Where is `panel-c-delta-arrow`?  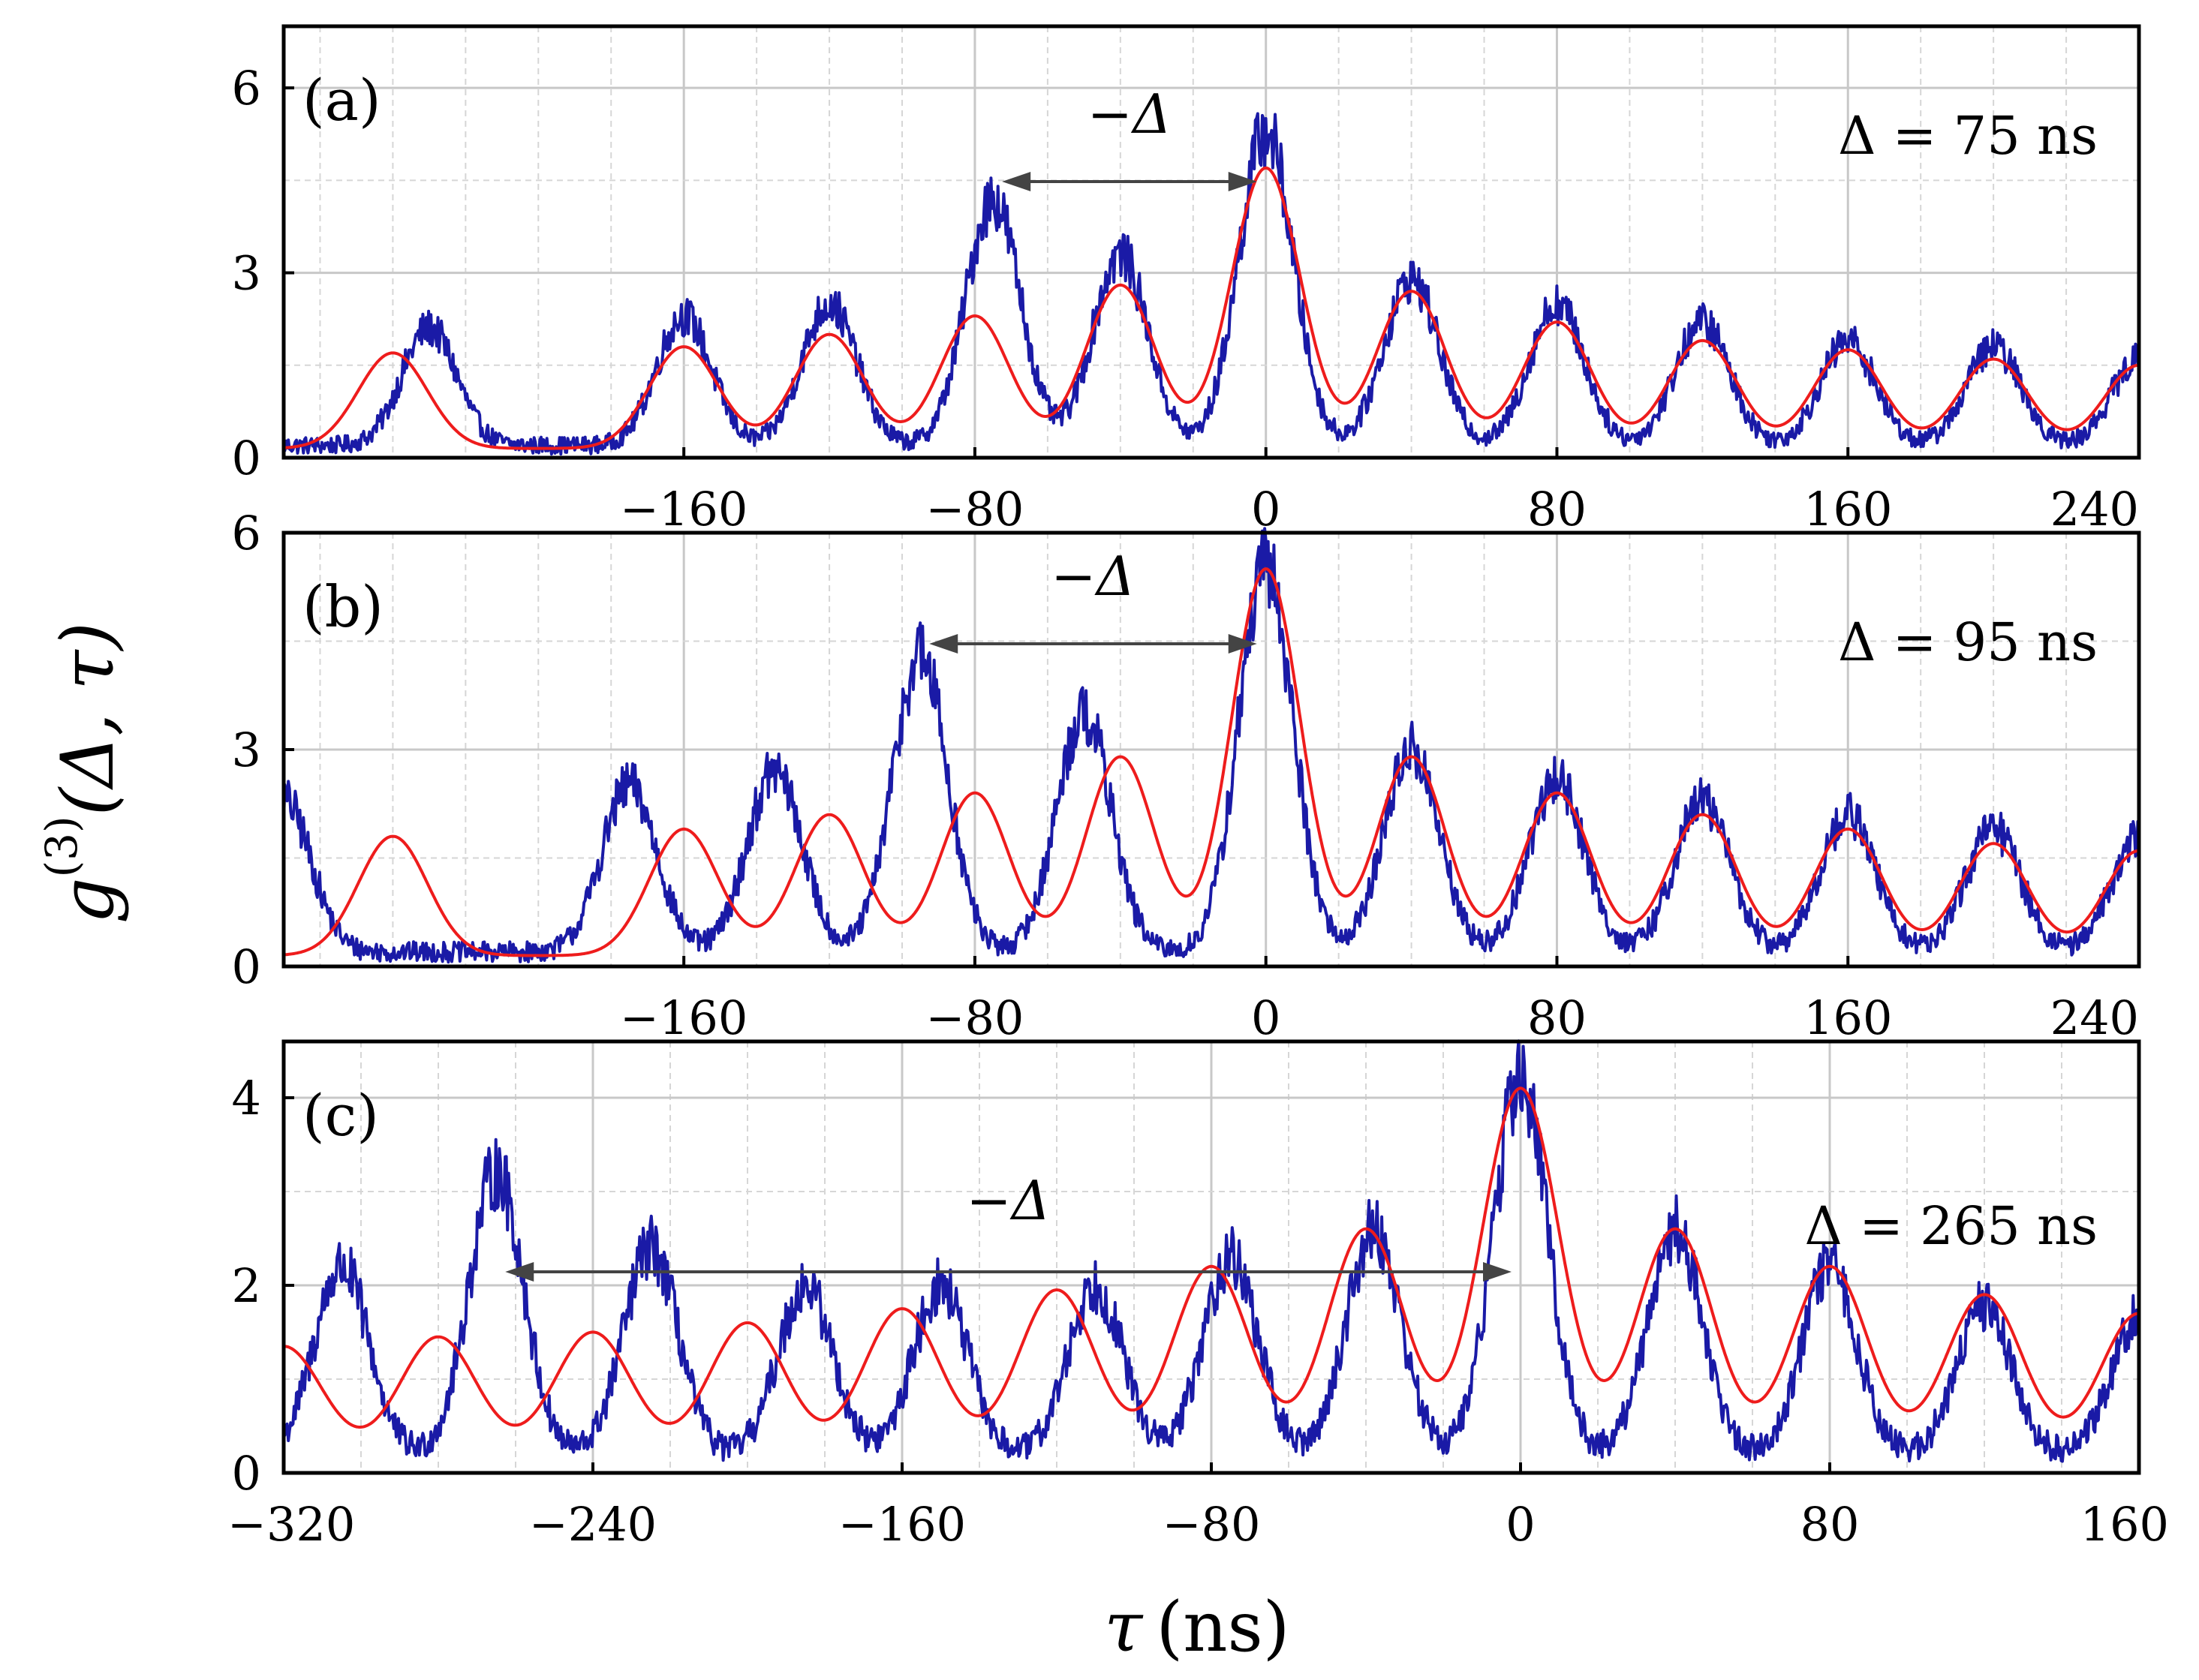 panel-c-delta-arrow is located at coordinates (1008, 1272).